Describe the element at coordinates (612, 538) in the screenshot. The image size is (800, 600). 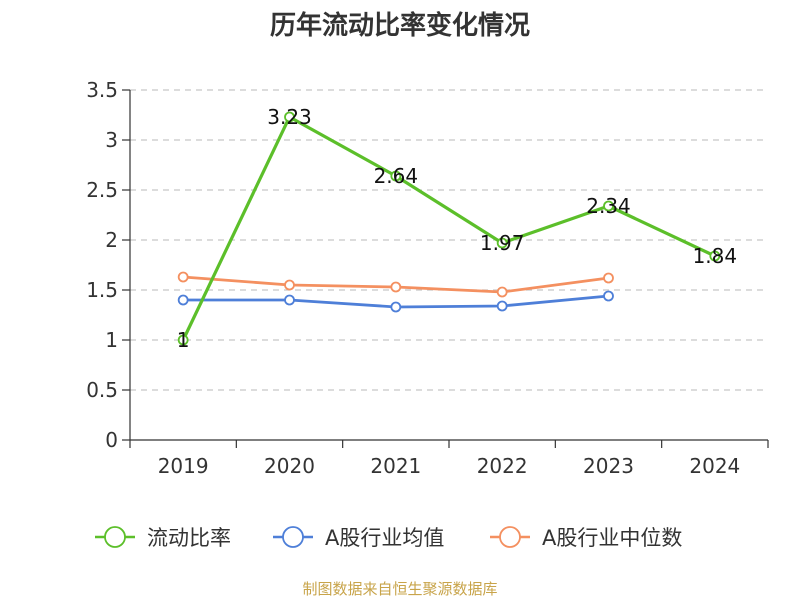
I see `legend-label: A股行业中位数` at that location.